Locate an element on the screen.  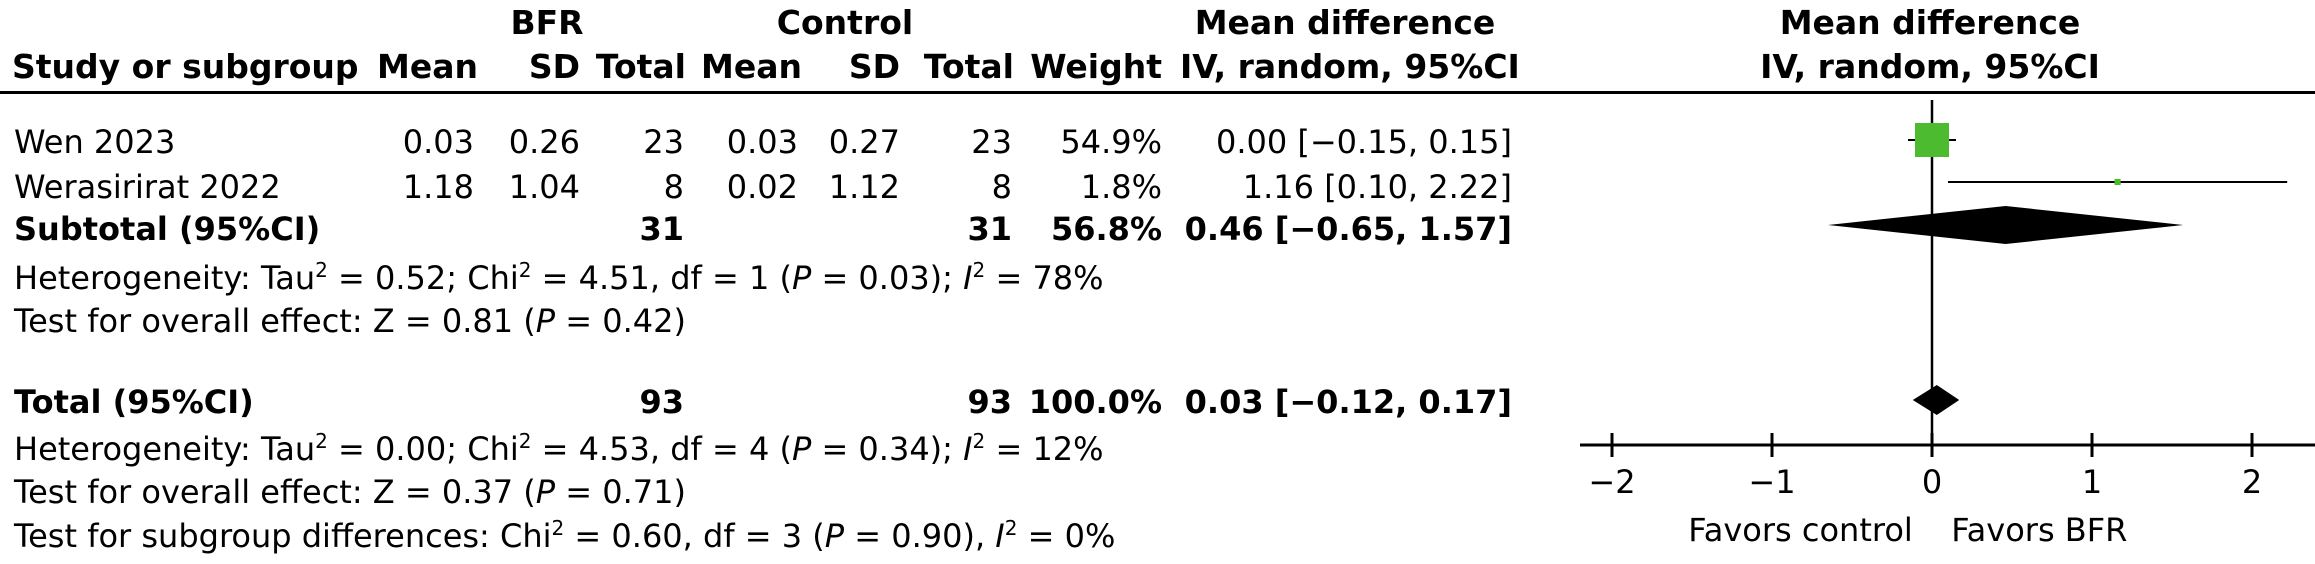
favors-left-label: Favors control is located at coordinates (1800, 530).